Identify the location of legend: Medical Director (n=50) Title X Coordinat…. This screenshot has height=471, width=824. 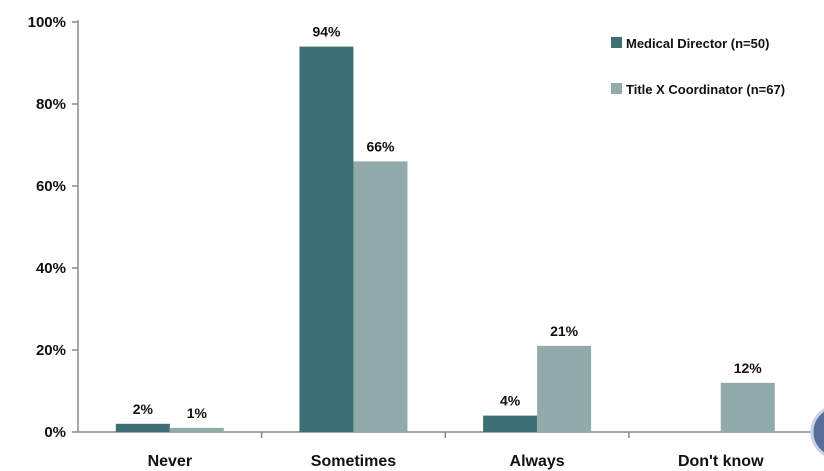
(698, 66).